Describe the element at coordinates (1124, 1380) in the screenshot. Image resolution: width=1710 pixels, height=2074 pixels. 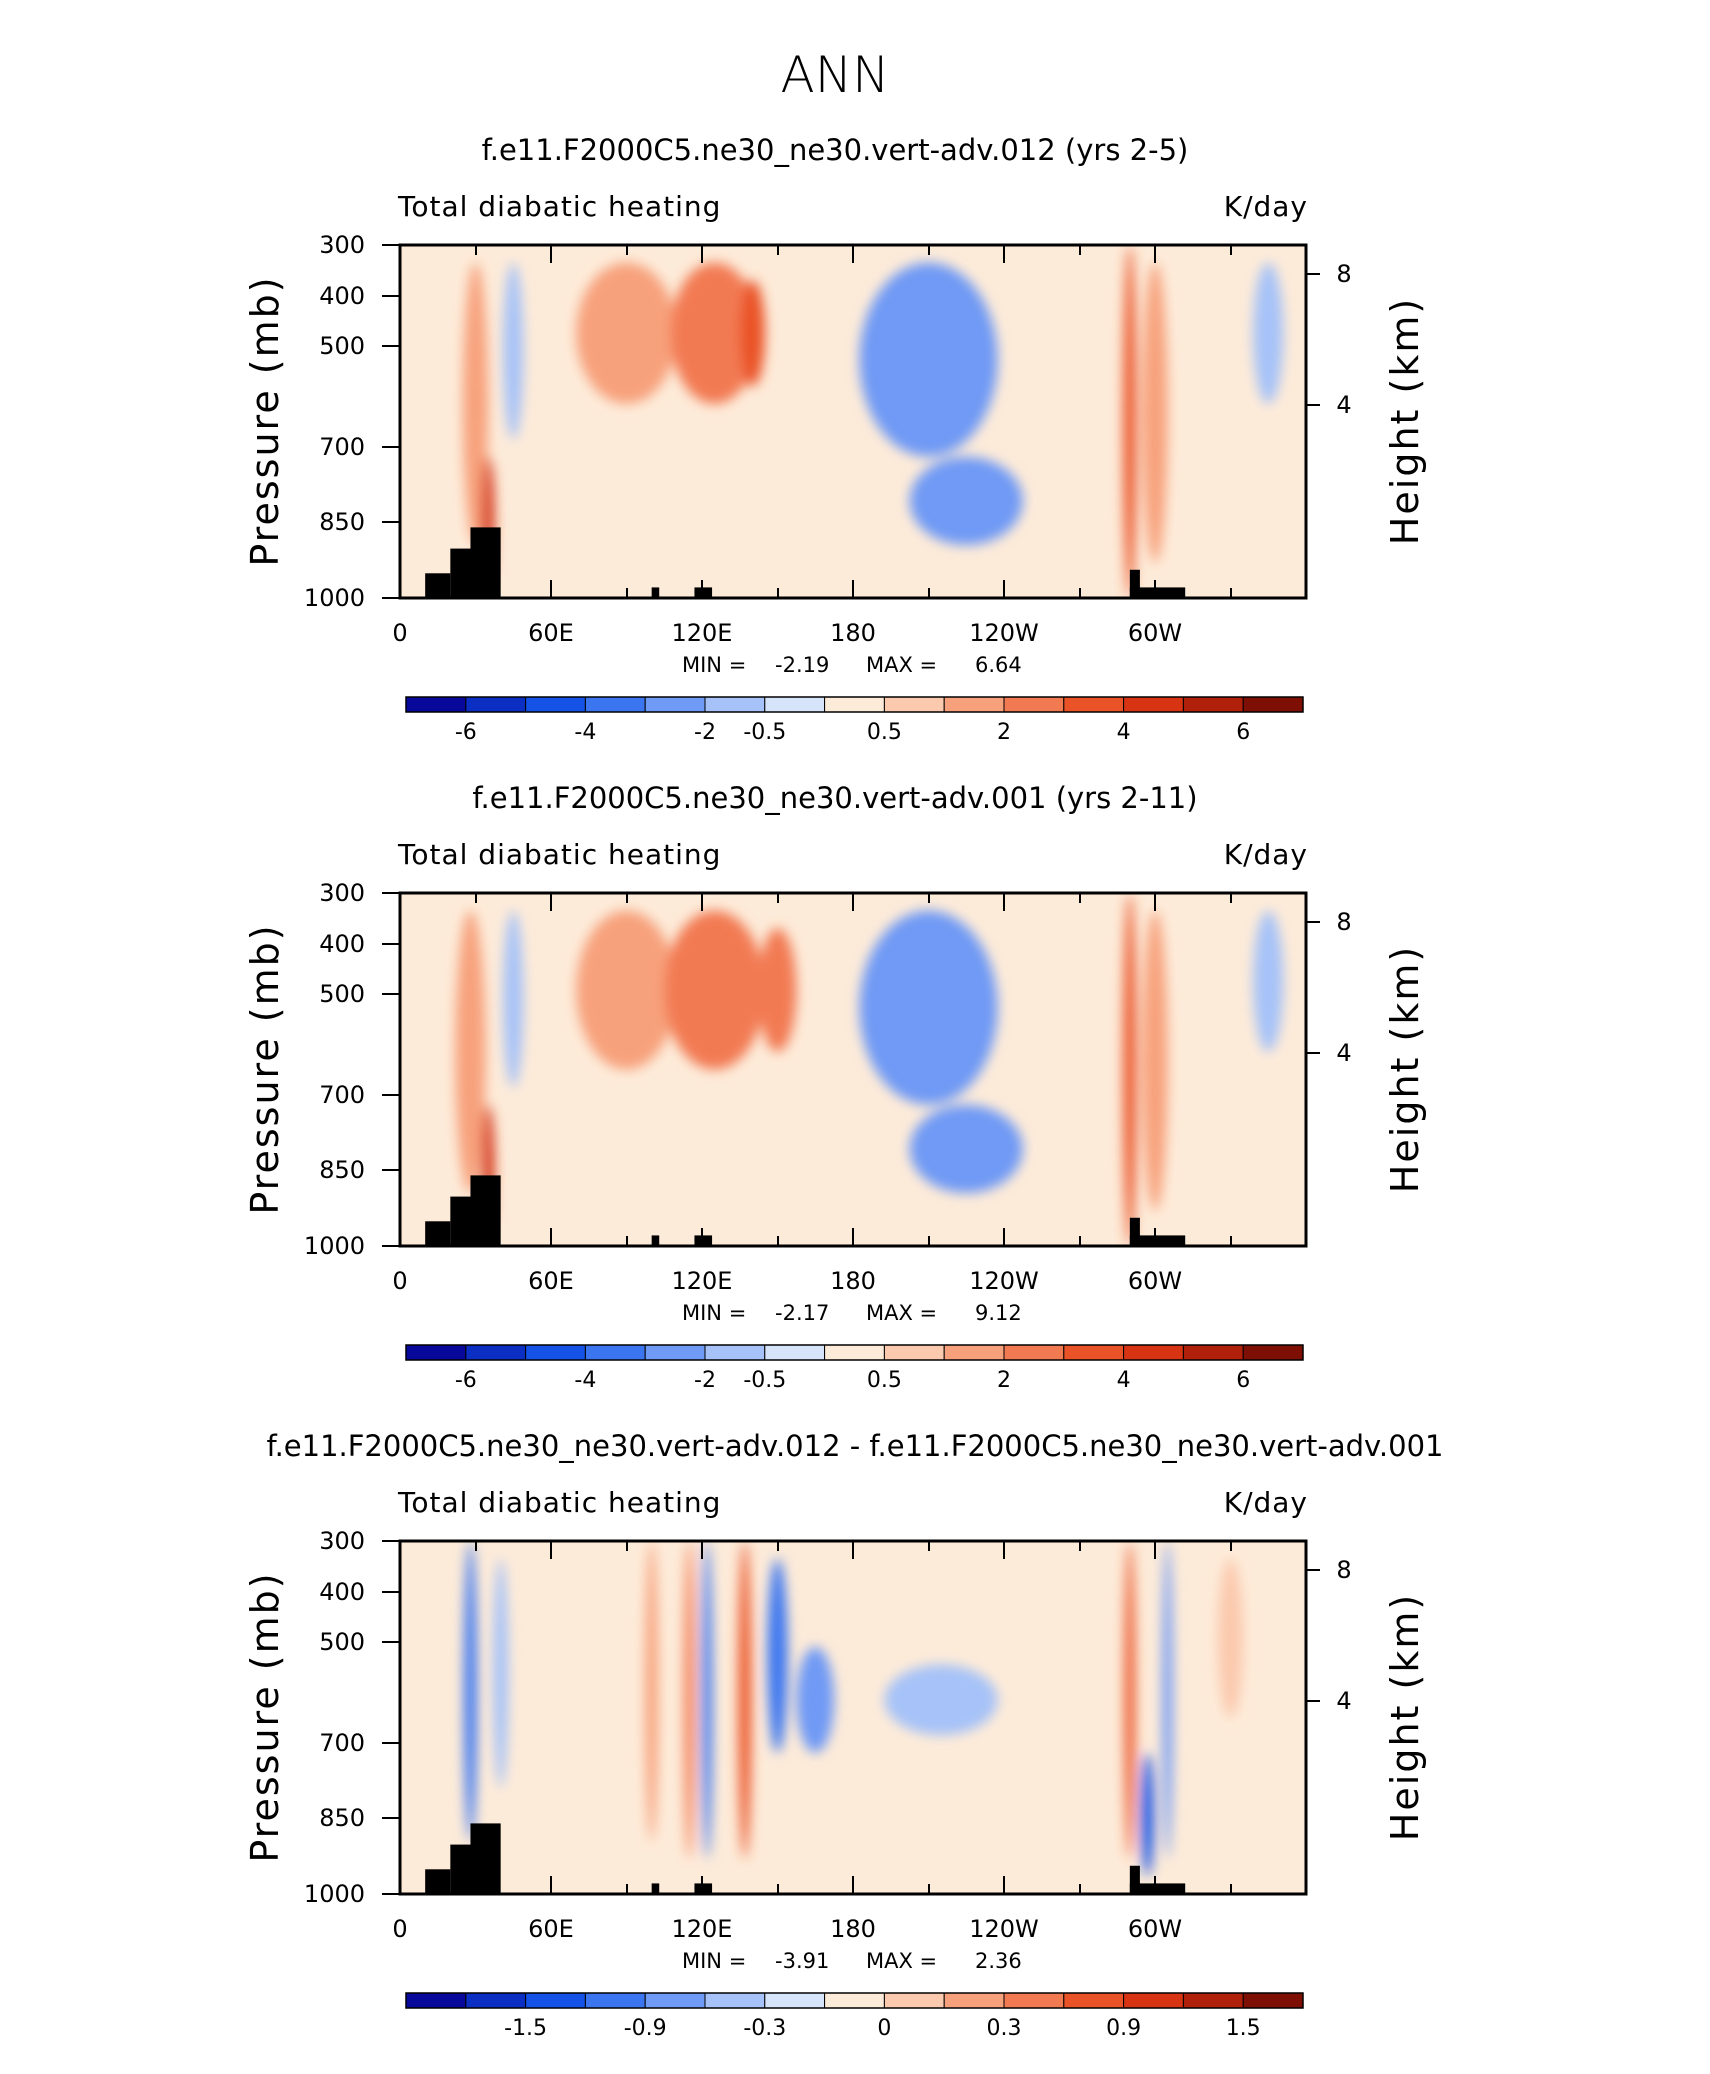
I see `colorbar-tick-label: 4` at that location.